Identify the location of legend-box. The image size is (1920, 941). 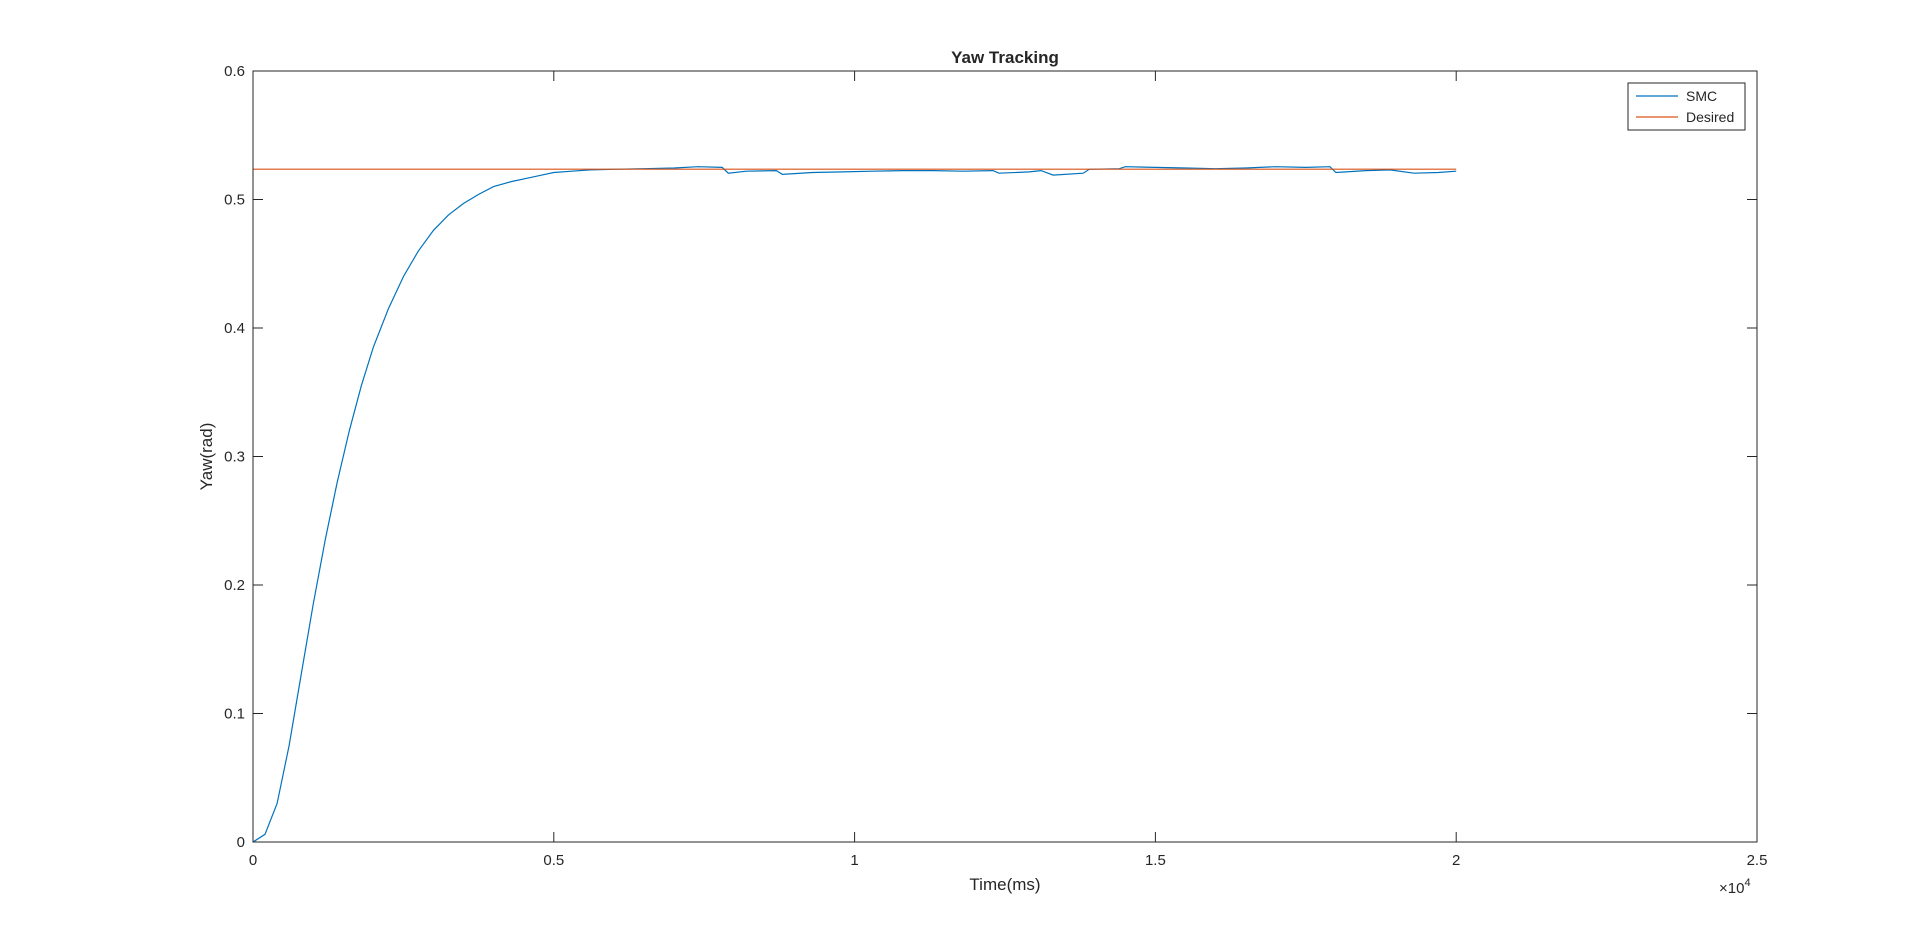
(1686, 106).